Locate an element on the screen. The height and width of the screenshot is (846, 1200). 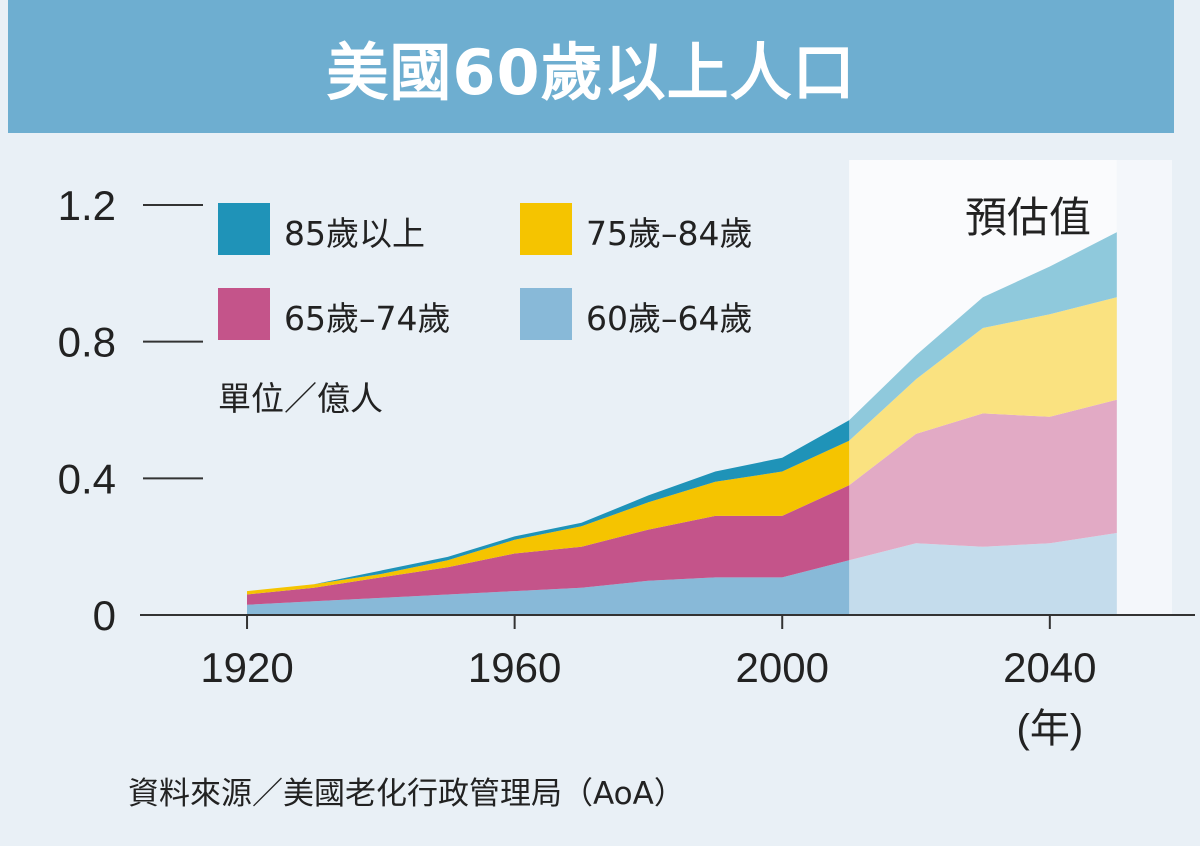
x-unit-label: (年) is located at coordinates (1050, 729).